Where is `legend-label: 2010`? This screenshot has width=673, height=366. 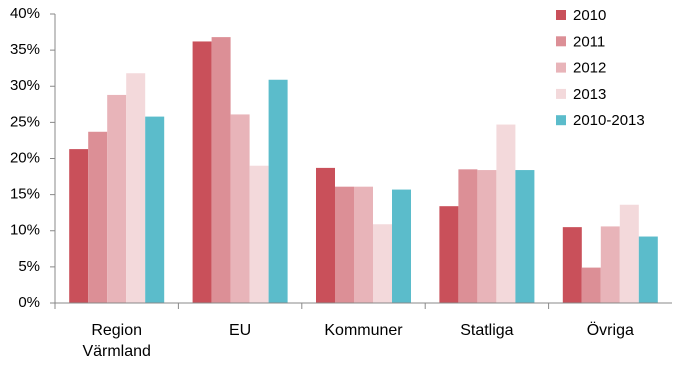 legend-label: 2010 is located at coordinates (589, 15).